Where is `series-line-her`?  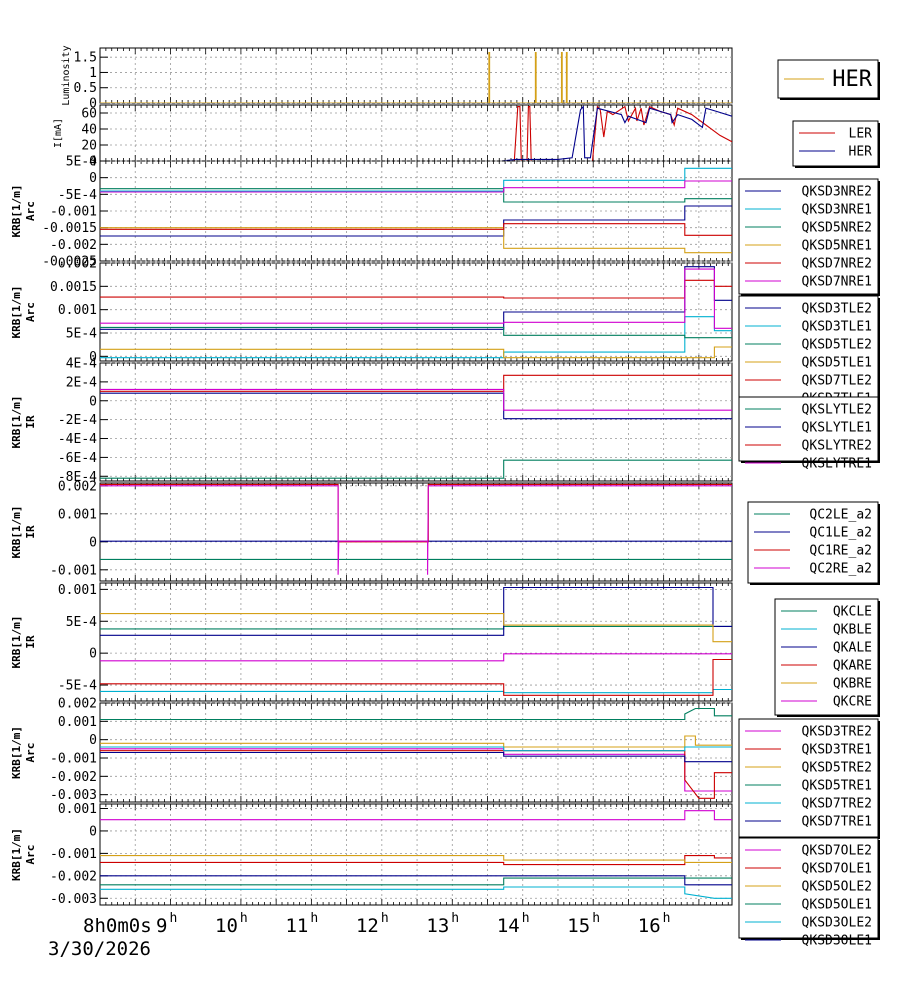 series-line-her is located at coordinates (416, 133).